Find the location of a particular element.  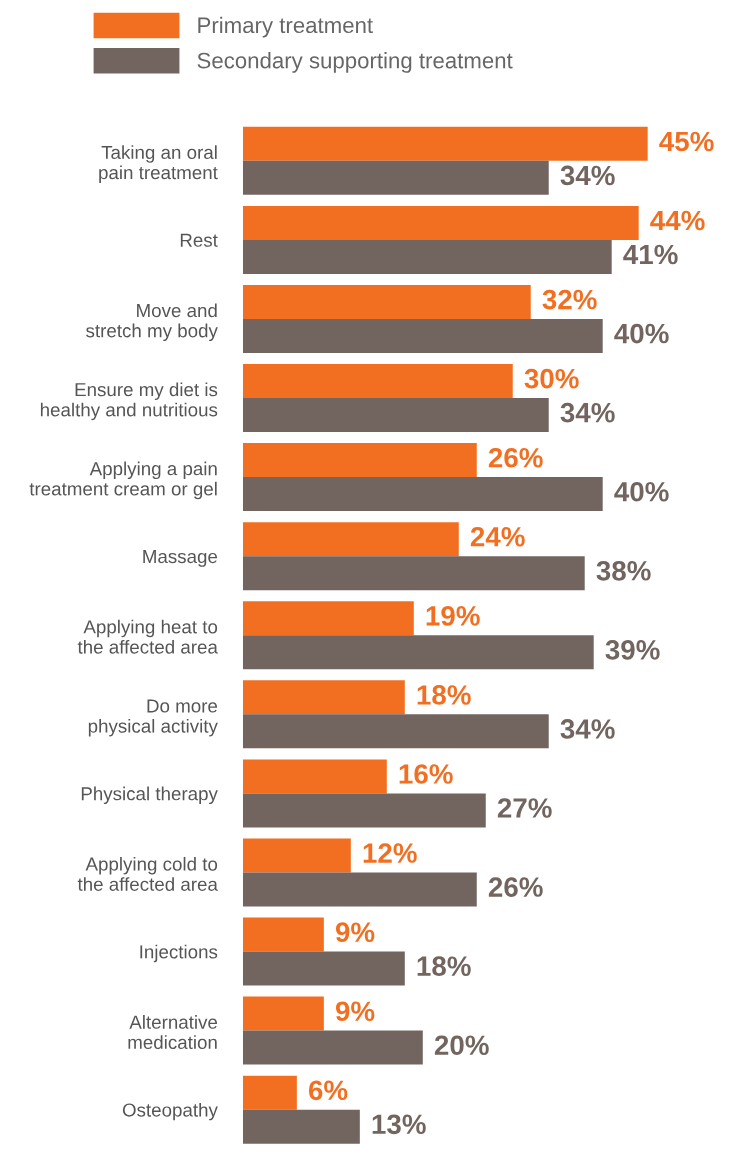

y-tick-label: Applying heat to the affected area is located at coordinates (147, 636).